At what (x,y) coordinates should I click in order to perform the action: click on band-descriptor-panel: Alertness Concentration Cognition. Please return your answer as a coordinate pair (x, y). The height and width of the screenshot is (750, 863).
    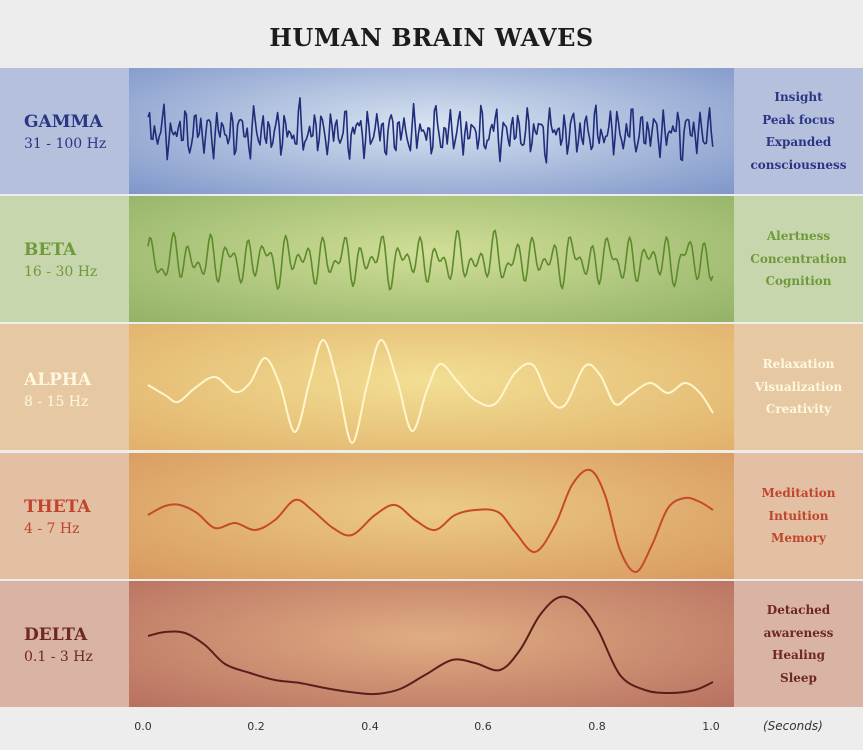
    Looking at the image, I should click on (798, 259).